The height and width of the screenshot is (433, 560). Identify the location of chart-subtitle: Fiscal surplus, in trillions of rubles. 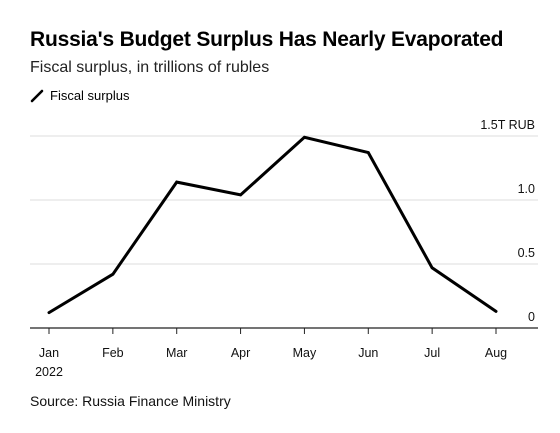
(150, 67).